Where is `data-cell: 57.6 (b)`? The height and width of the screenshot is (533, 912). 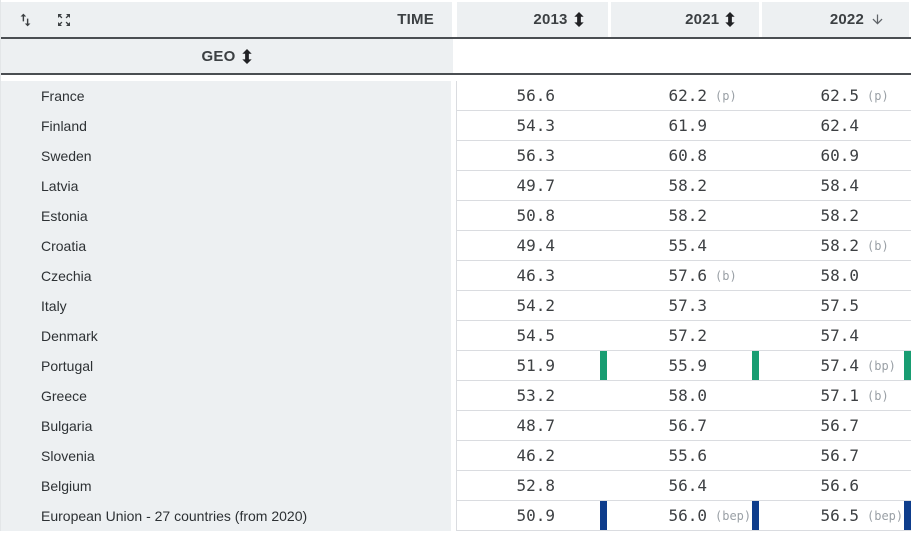 data-cell: 57.6 (b) is located at coordinates (683, 275).